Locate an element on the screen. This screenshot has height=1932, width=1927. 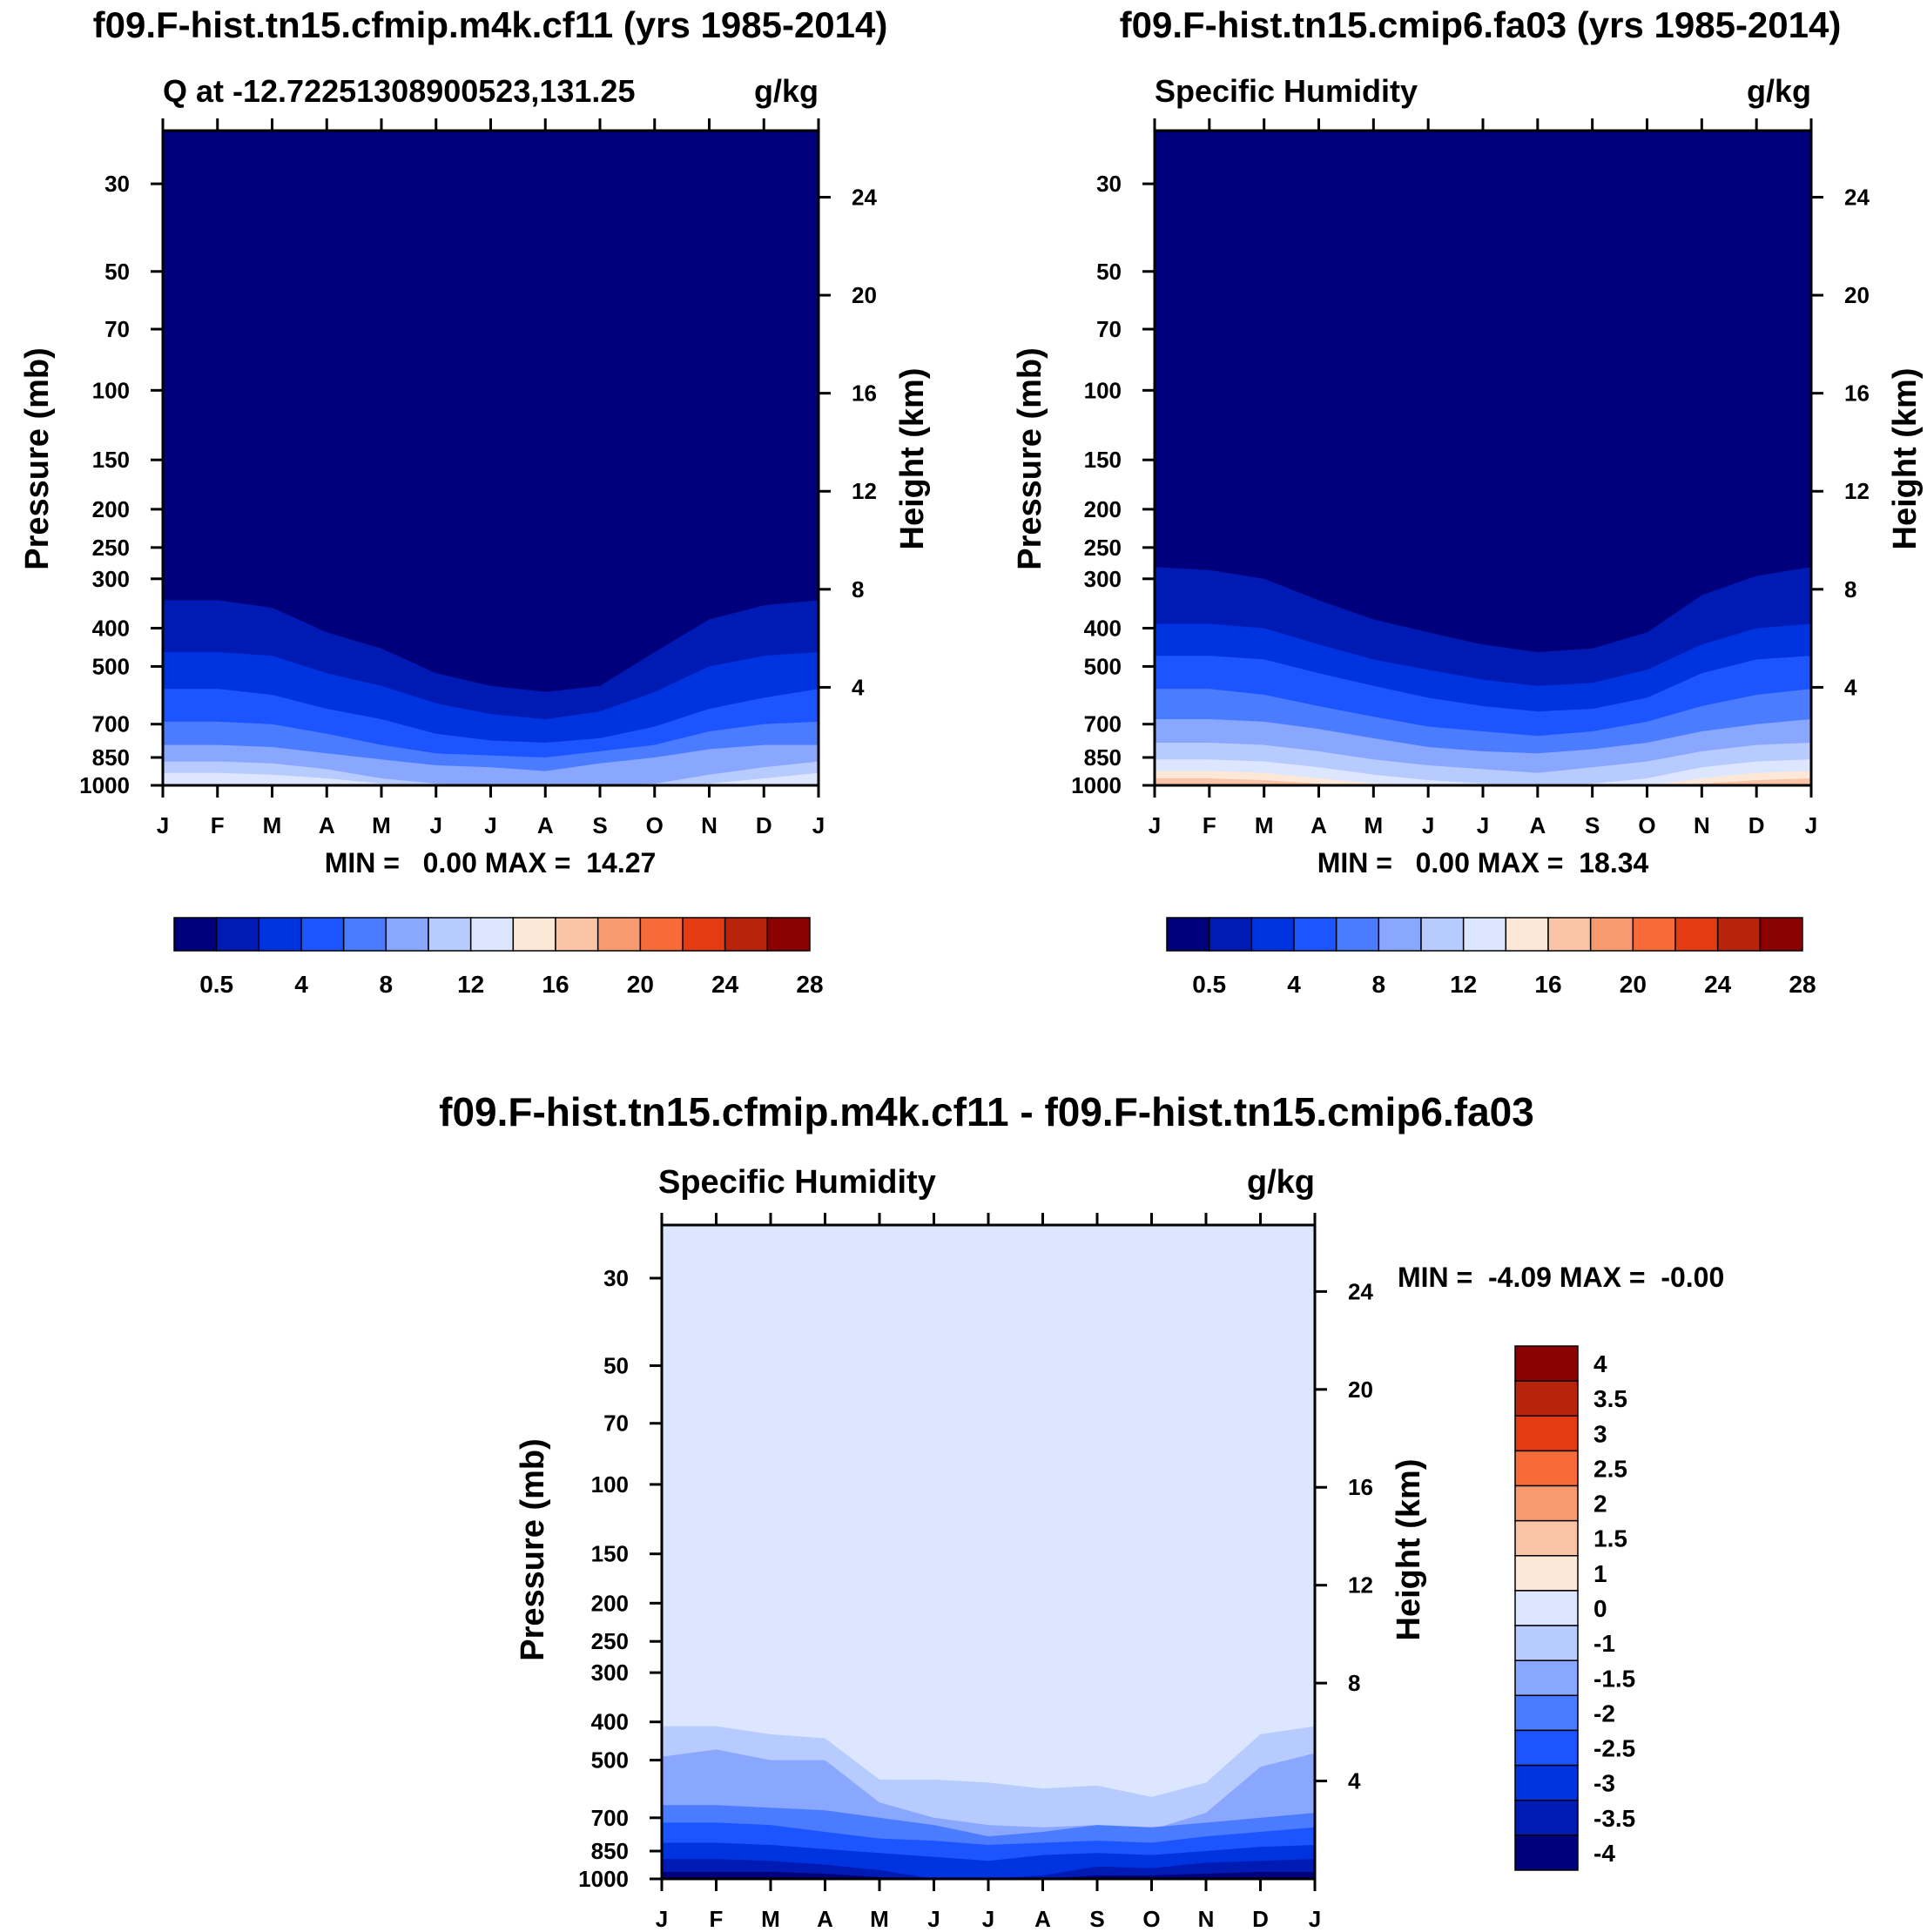
x-tick-label: S is located at coordinates (1593, 825).